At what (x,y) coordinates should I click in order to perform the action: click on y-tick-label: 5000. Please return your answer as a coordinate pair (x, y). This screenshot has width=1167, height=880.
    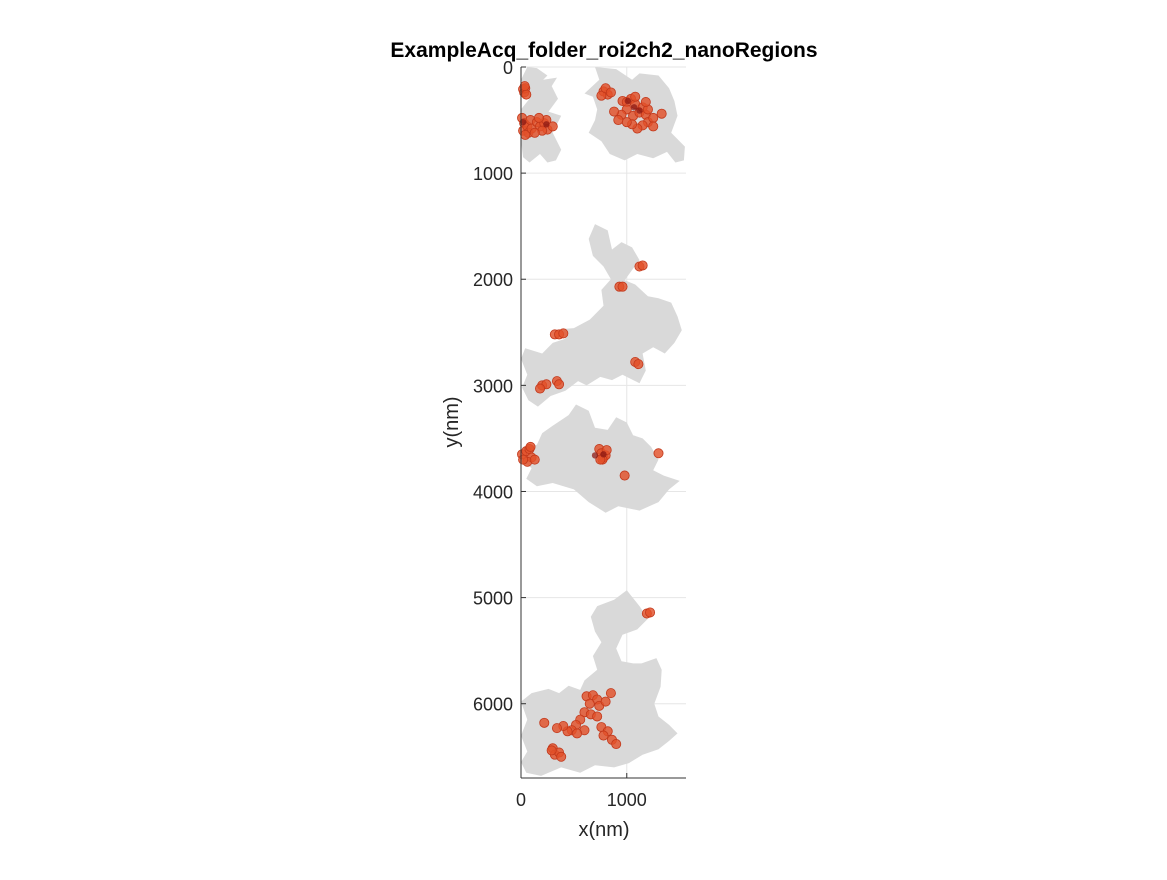
    Looking at the image, I should click on (493, 599).